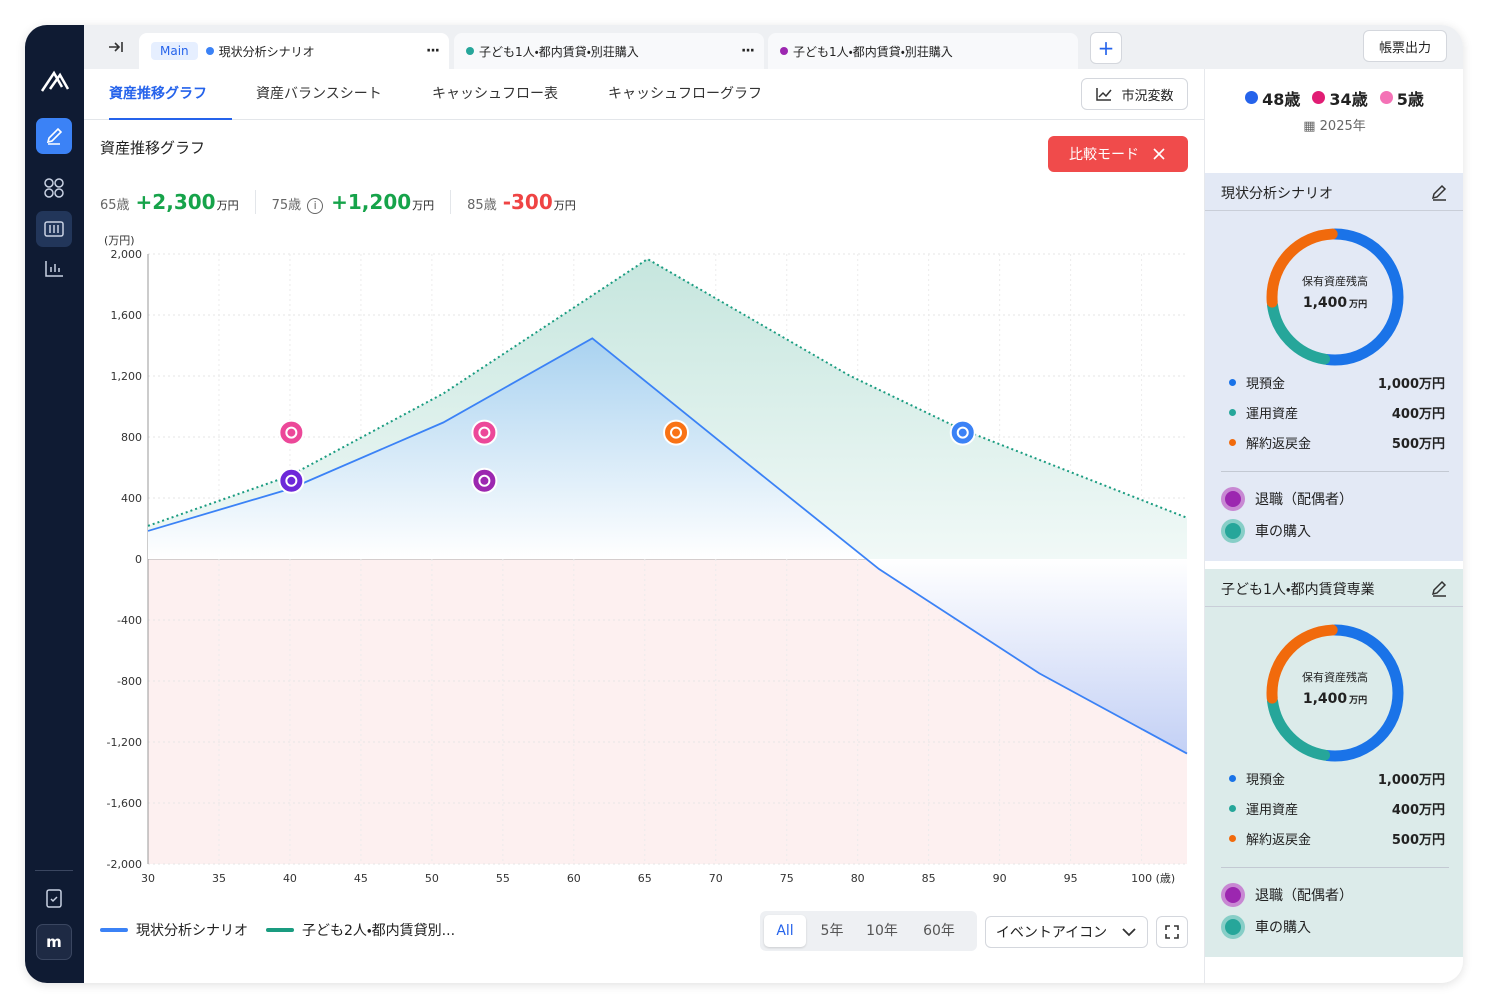 This screenshot has height=1008, width=1488. Describe the element at coordinates (1279, 444) in the screenshot. I see `asset-label: 解約返戻金` at that location.